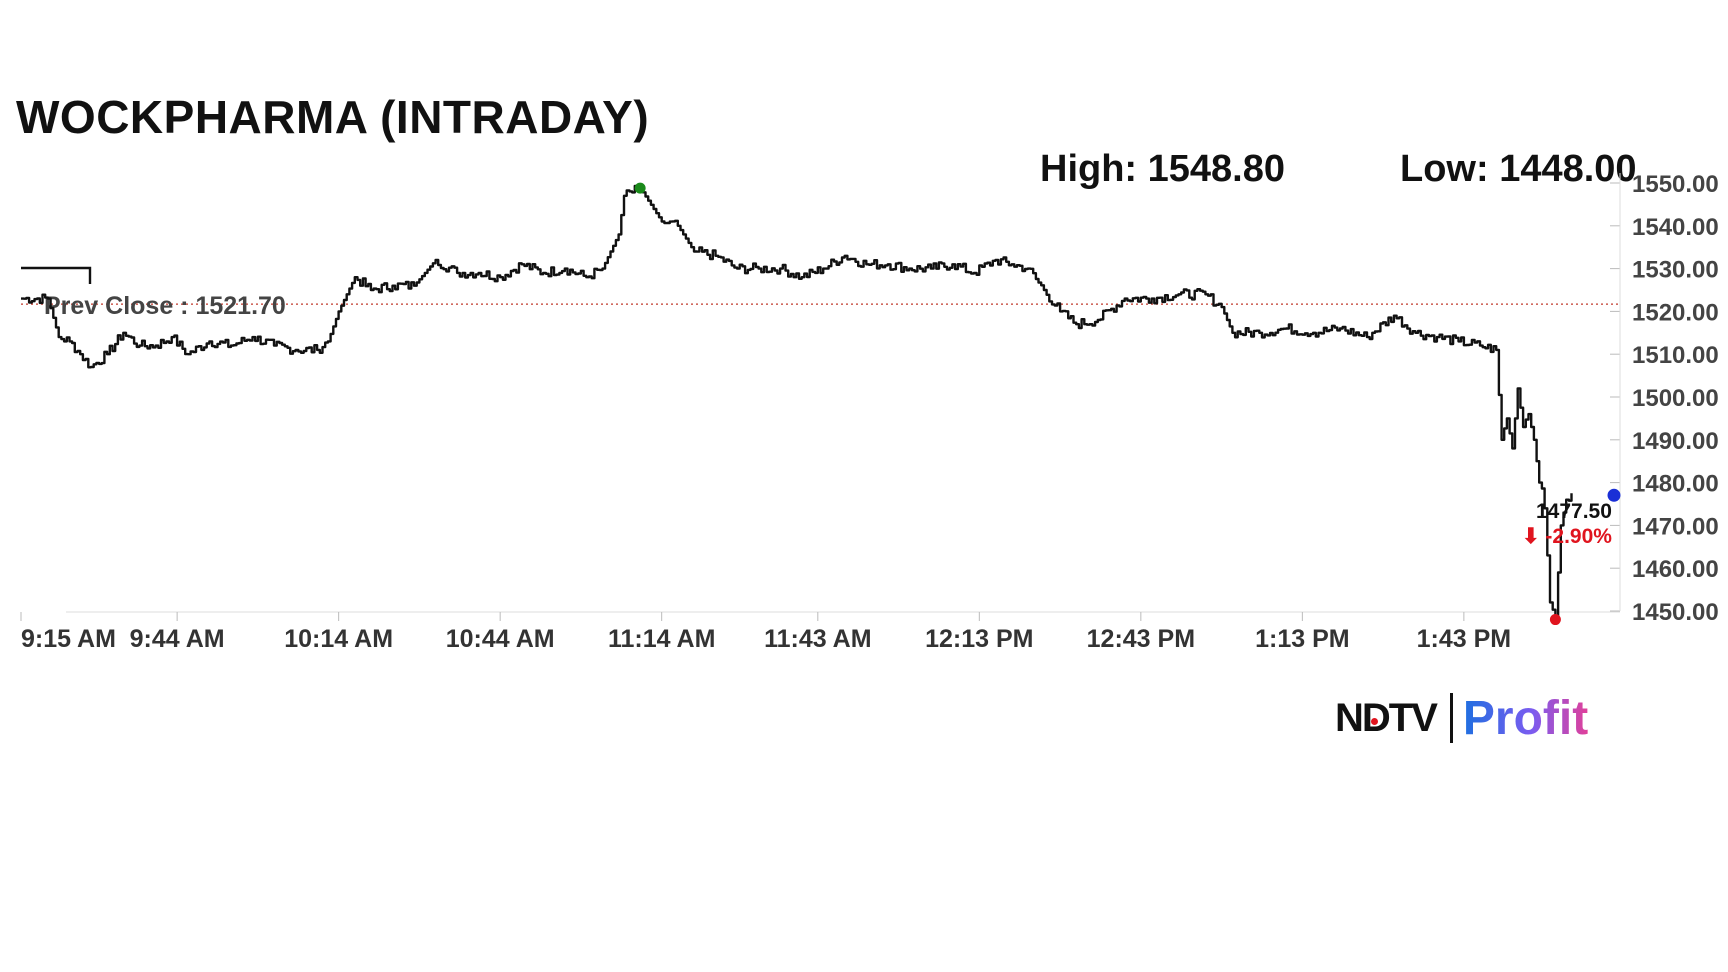  Describe the element at coordinates (1675, 398) in the screenshot. I see `y-tick-label: 1500.00` at that location.